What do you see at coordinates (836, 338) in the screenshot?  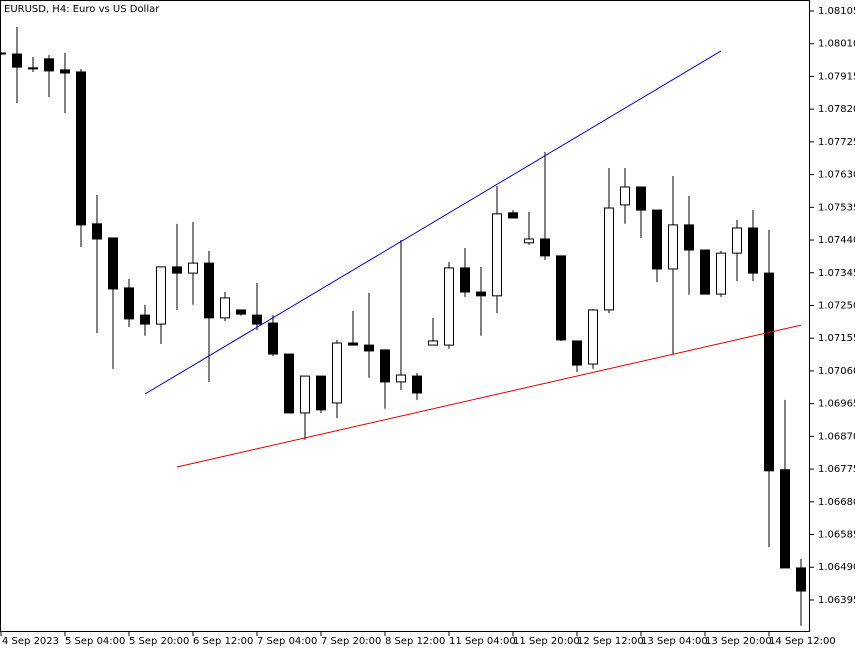 I see `y-tick-label: 1.07155` at bounding box center [836, 338].